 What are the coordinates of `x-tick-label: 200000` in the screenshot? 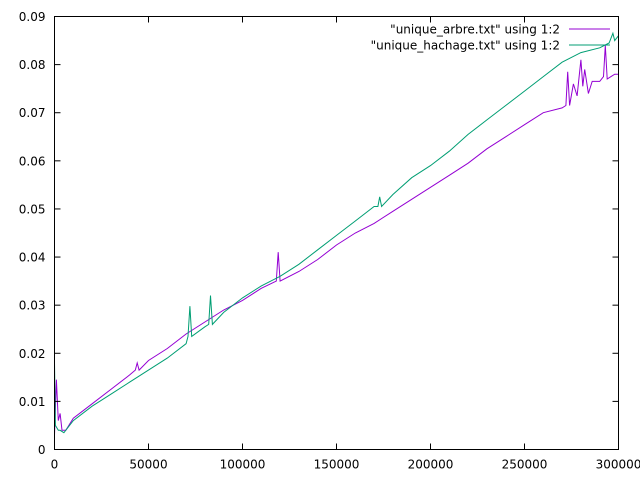 It's located at (431, 465).